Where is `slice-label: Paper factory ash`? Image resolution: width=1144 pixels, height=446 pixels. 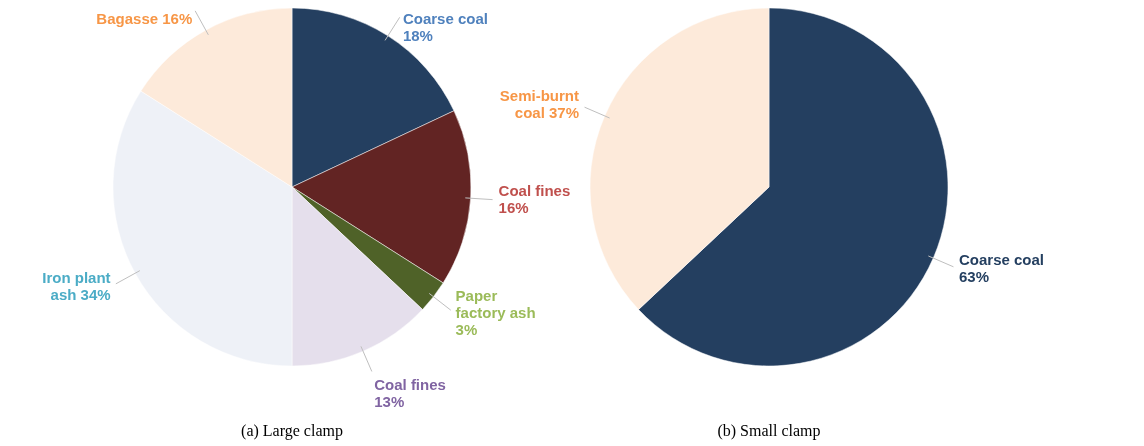
slice-label: Paper factory ash is located at coordinates (495, 304).